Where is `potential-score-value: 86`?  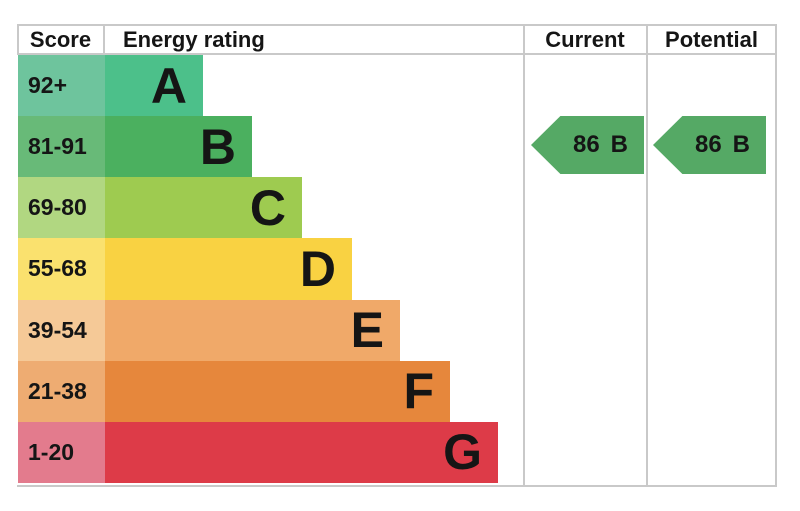 potential-score-value: 86 is located at coordinates (708, 144).